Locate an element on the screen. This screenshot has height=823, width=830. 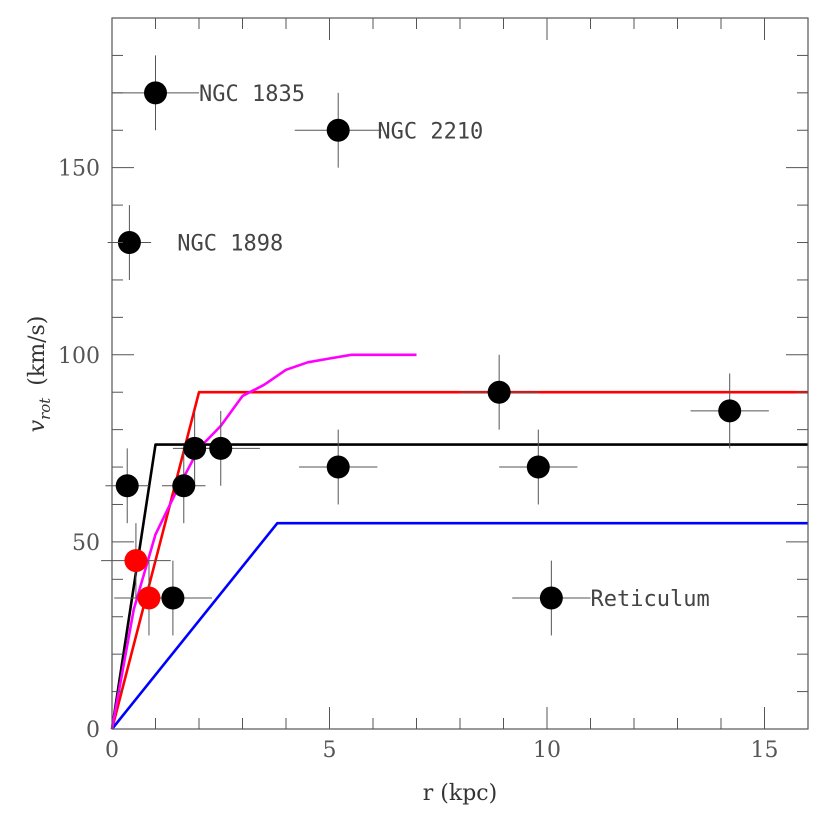
y-axis-label: vrot (km/s) is located at coordinates (39, 374).